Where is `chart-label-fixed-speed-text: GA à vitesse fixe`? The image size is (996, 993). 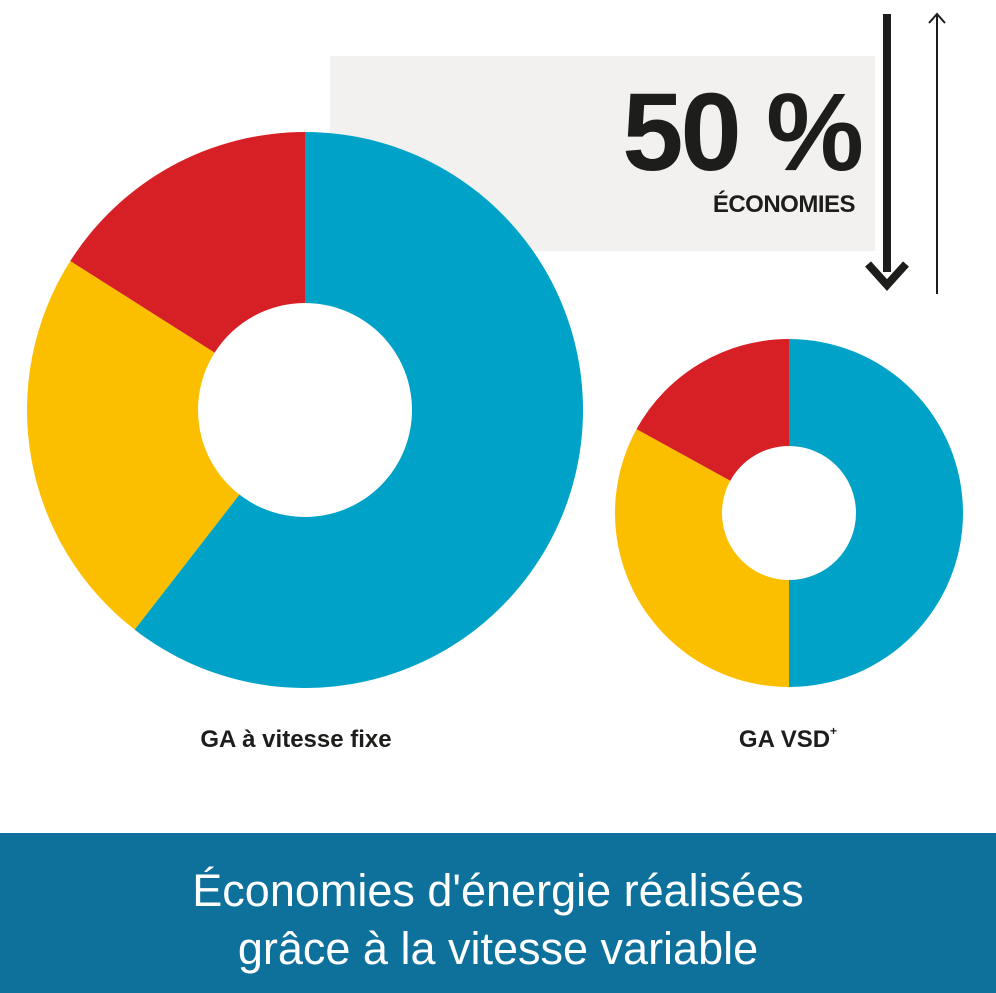 chart-label-fixed-speed-text: GA à vitesse fixe is located at coordinates (296, 739).